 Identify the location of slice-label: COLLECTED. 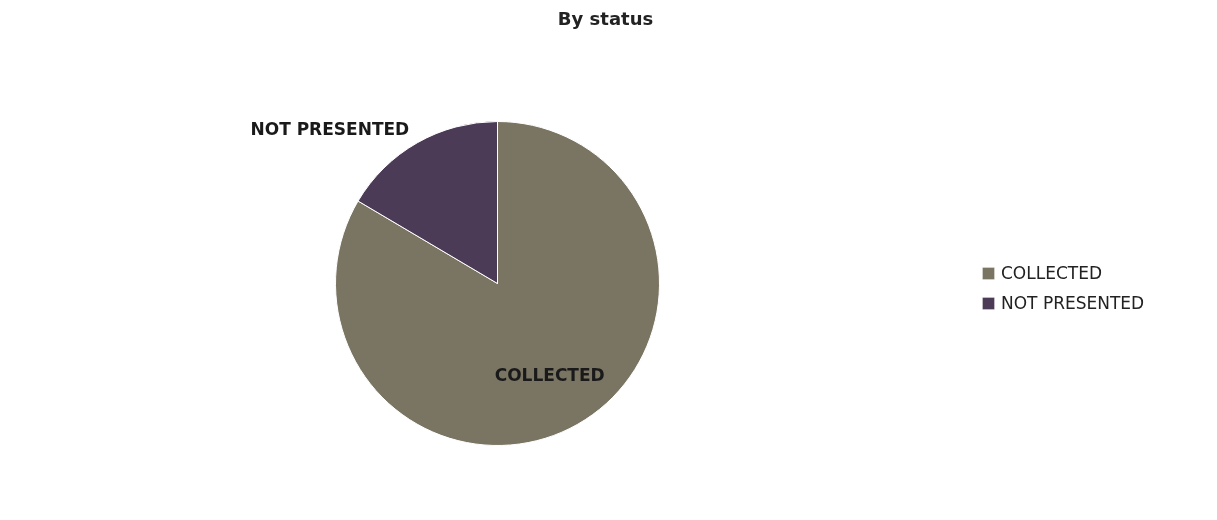
(549, 374).